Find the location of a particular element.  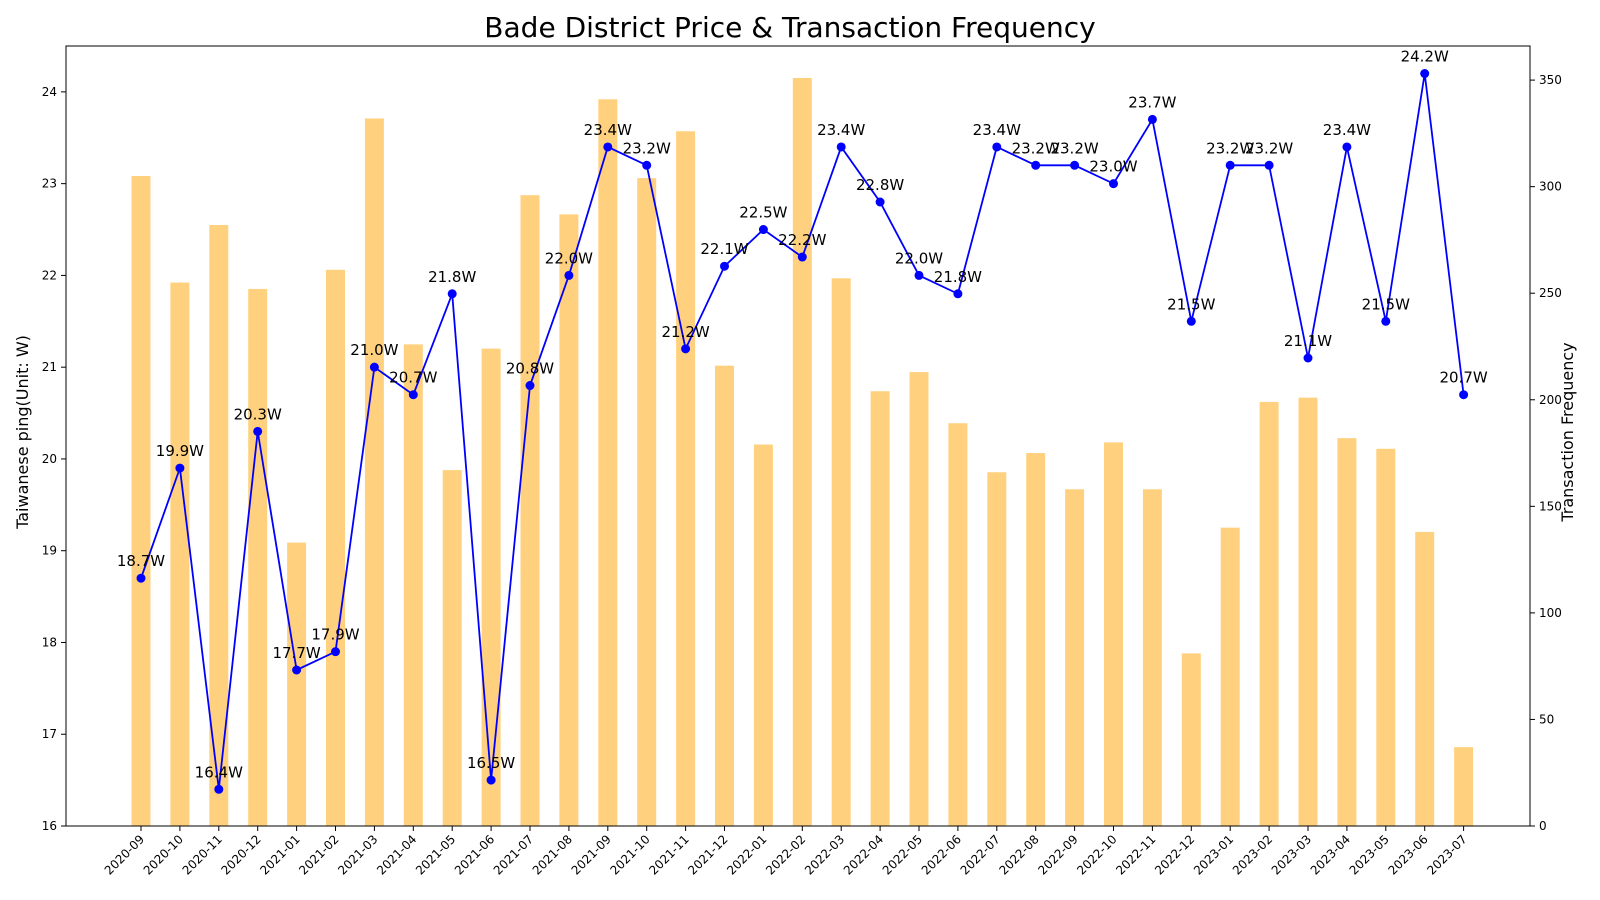

right-tick-label: 0 is located at coordinates (1543, 826).